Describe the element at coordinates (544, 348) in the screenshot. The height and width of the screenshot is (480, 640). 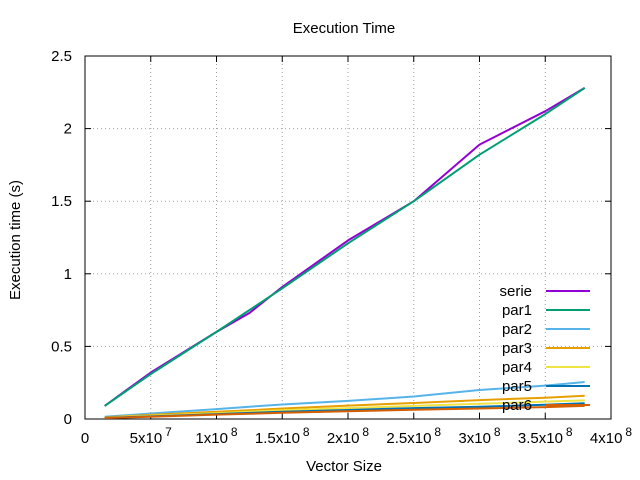
I see `legend: serie par1 par2 par3 par4 par5 par6` at that location.